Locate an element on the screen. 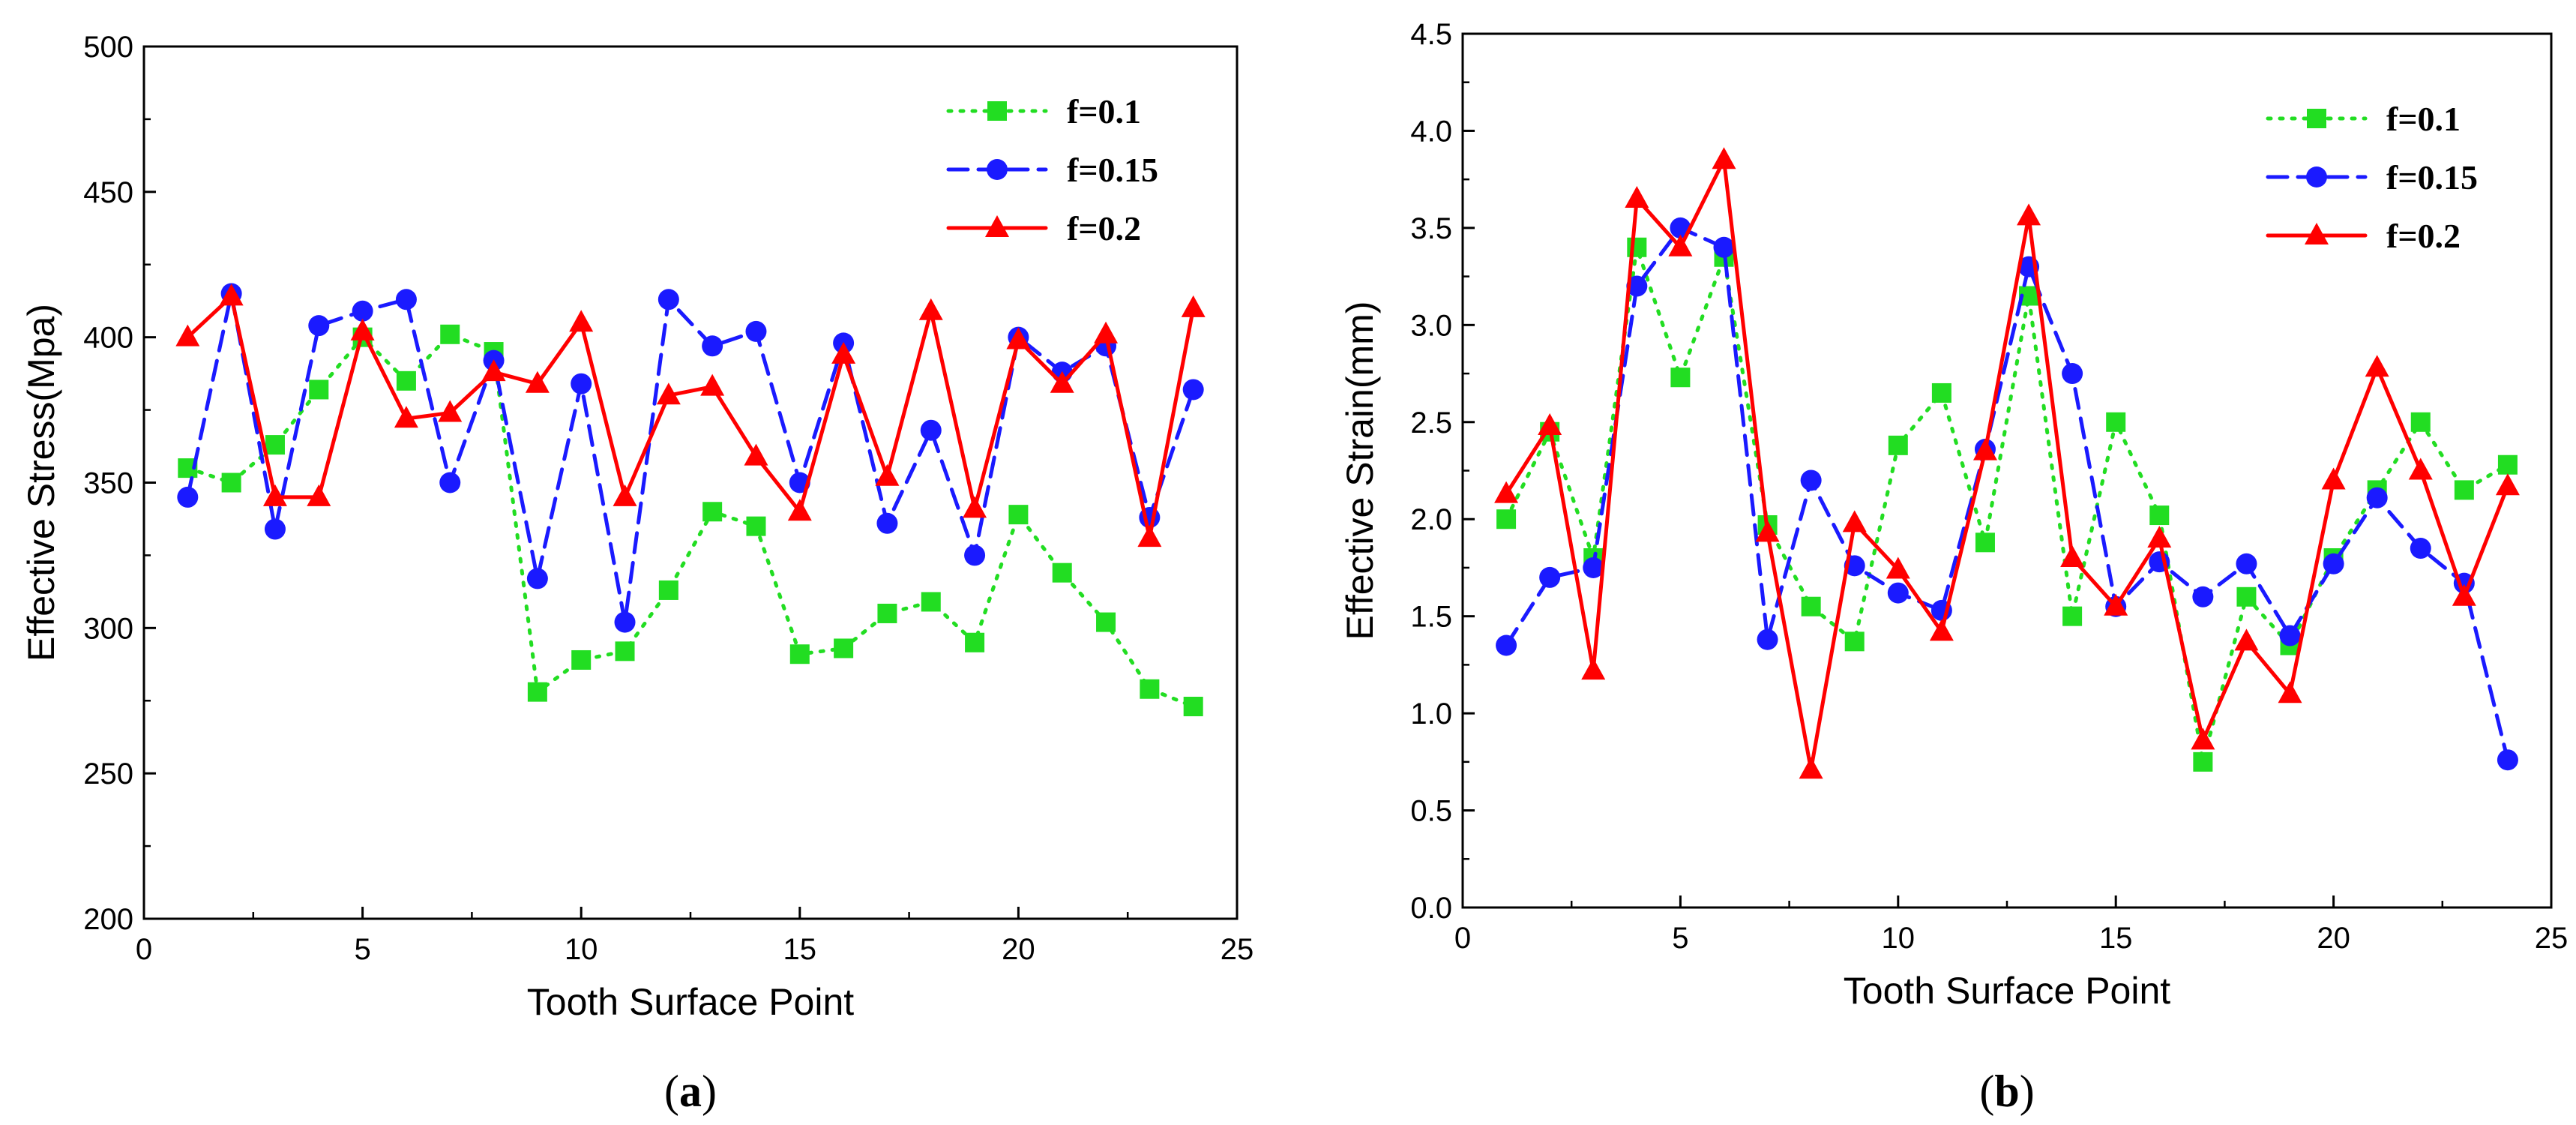 The width and height of the screenshot is (2576, 1125). panel-b-x-tick-label: 20 is located at coordinates (2333, 938).